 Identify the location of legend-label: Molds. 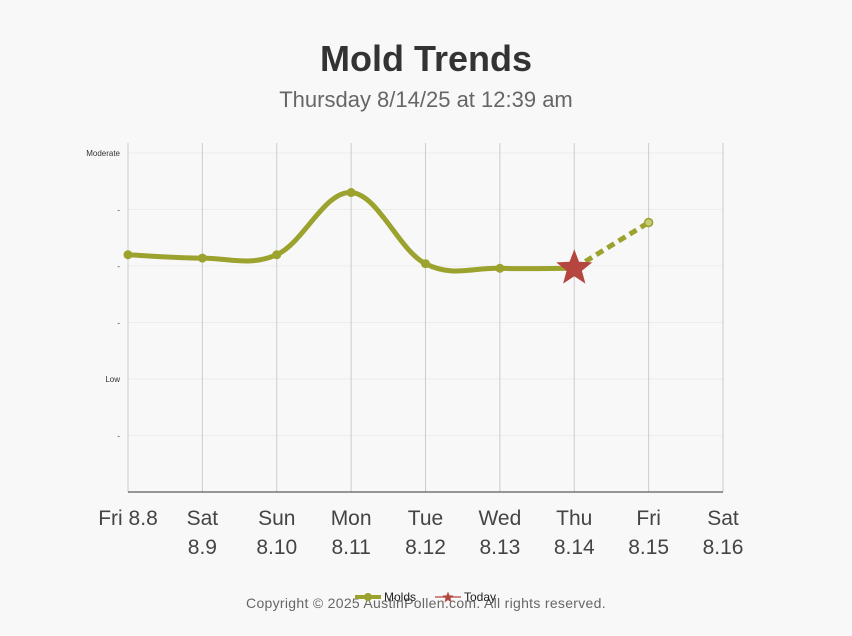
(400, 597).